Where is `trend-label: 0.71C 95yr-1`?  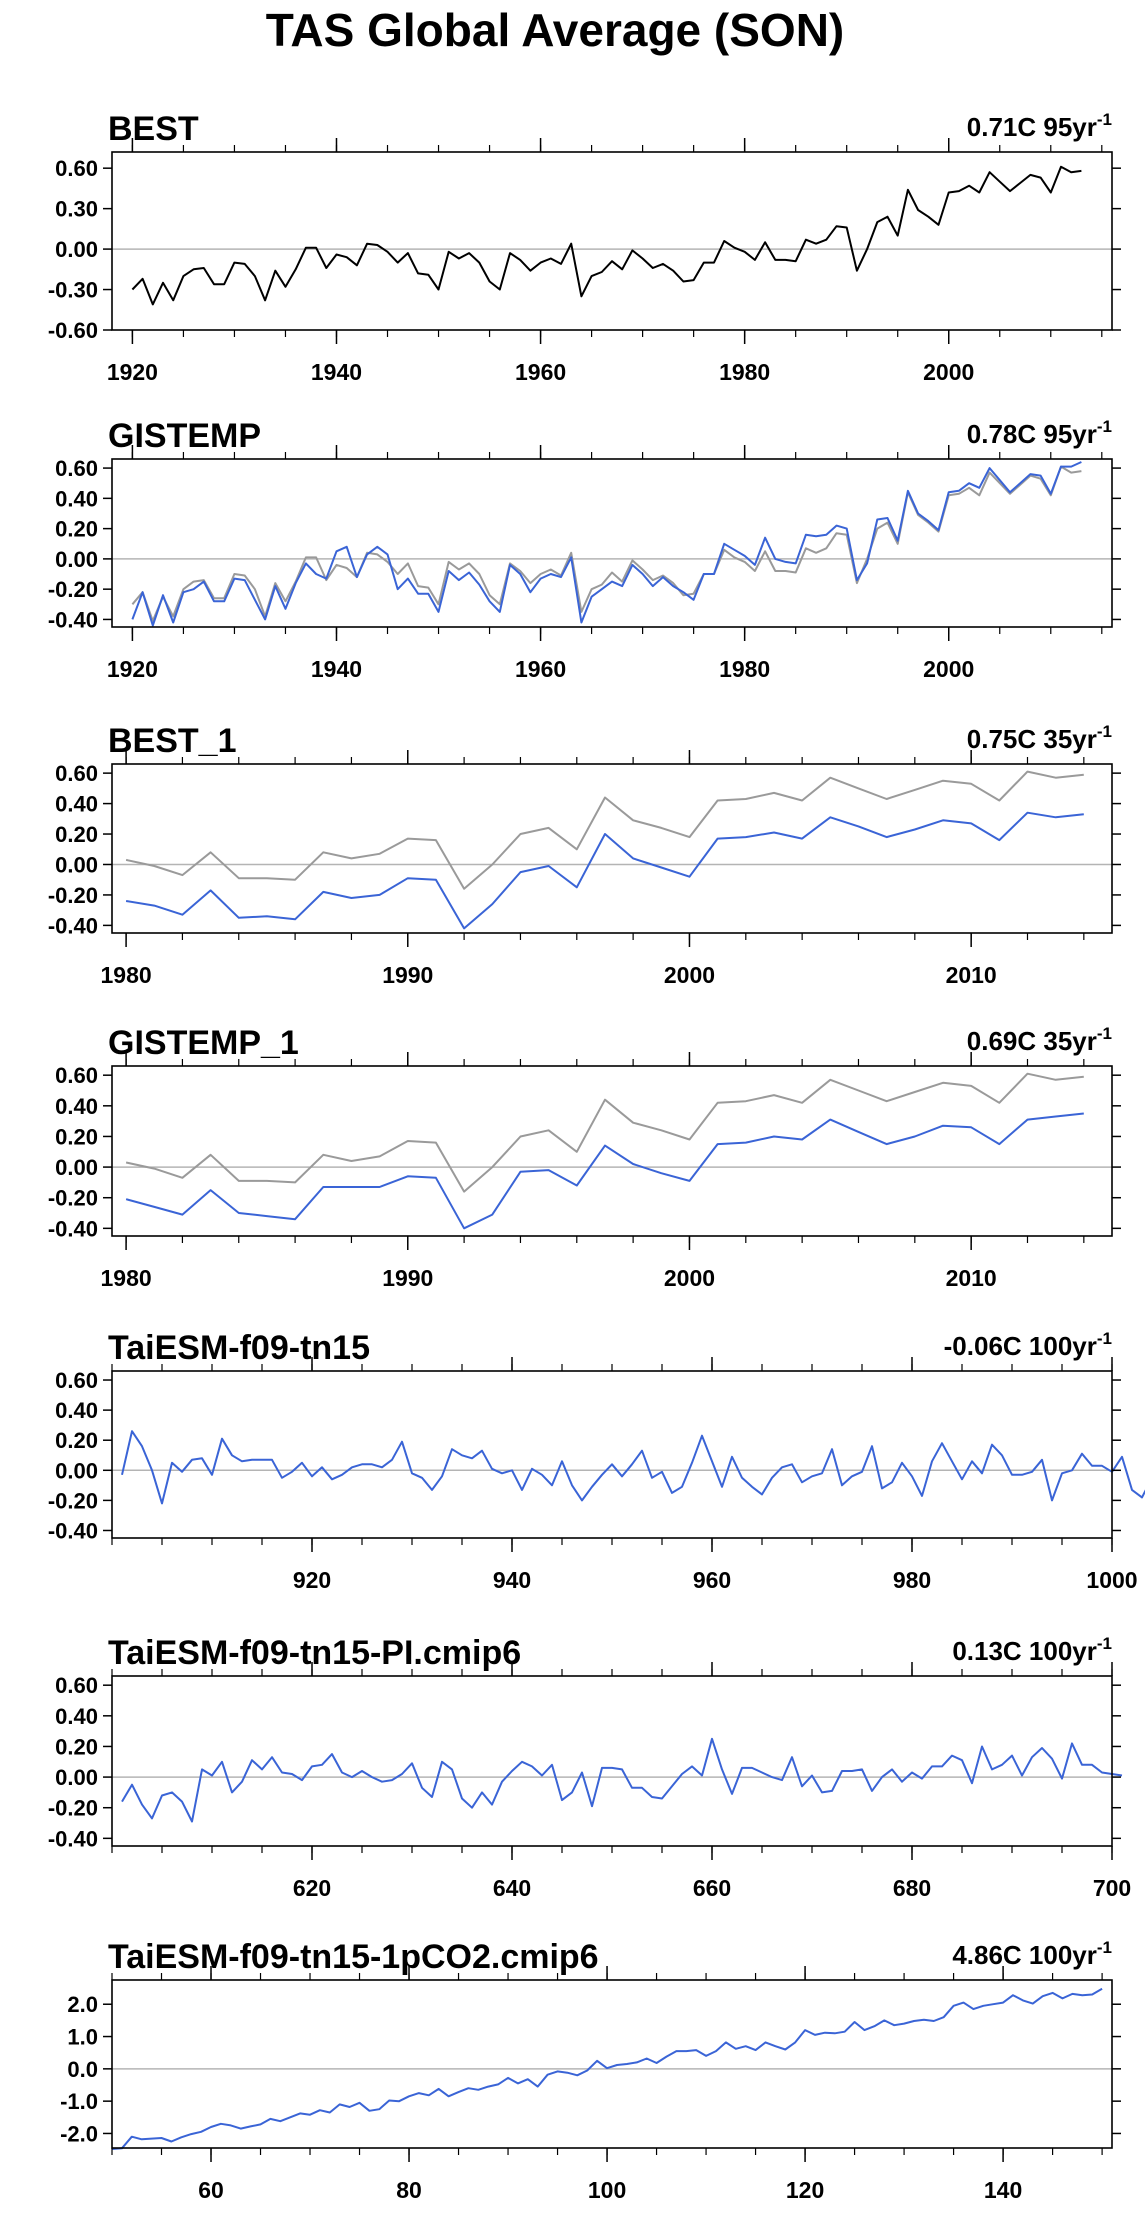 trend-label: 0.71C 95yr-1 is located at coordinates (1039, 126).